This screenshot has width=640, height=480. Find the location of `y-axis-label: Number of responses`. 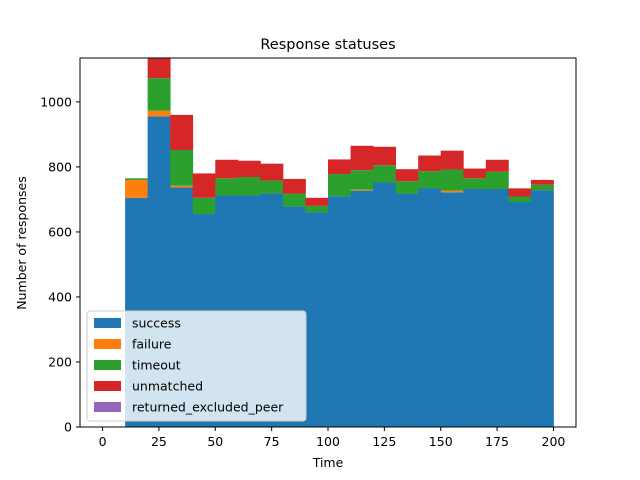

y-axis-label: Number of responses is located at coordinates (21, 243).